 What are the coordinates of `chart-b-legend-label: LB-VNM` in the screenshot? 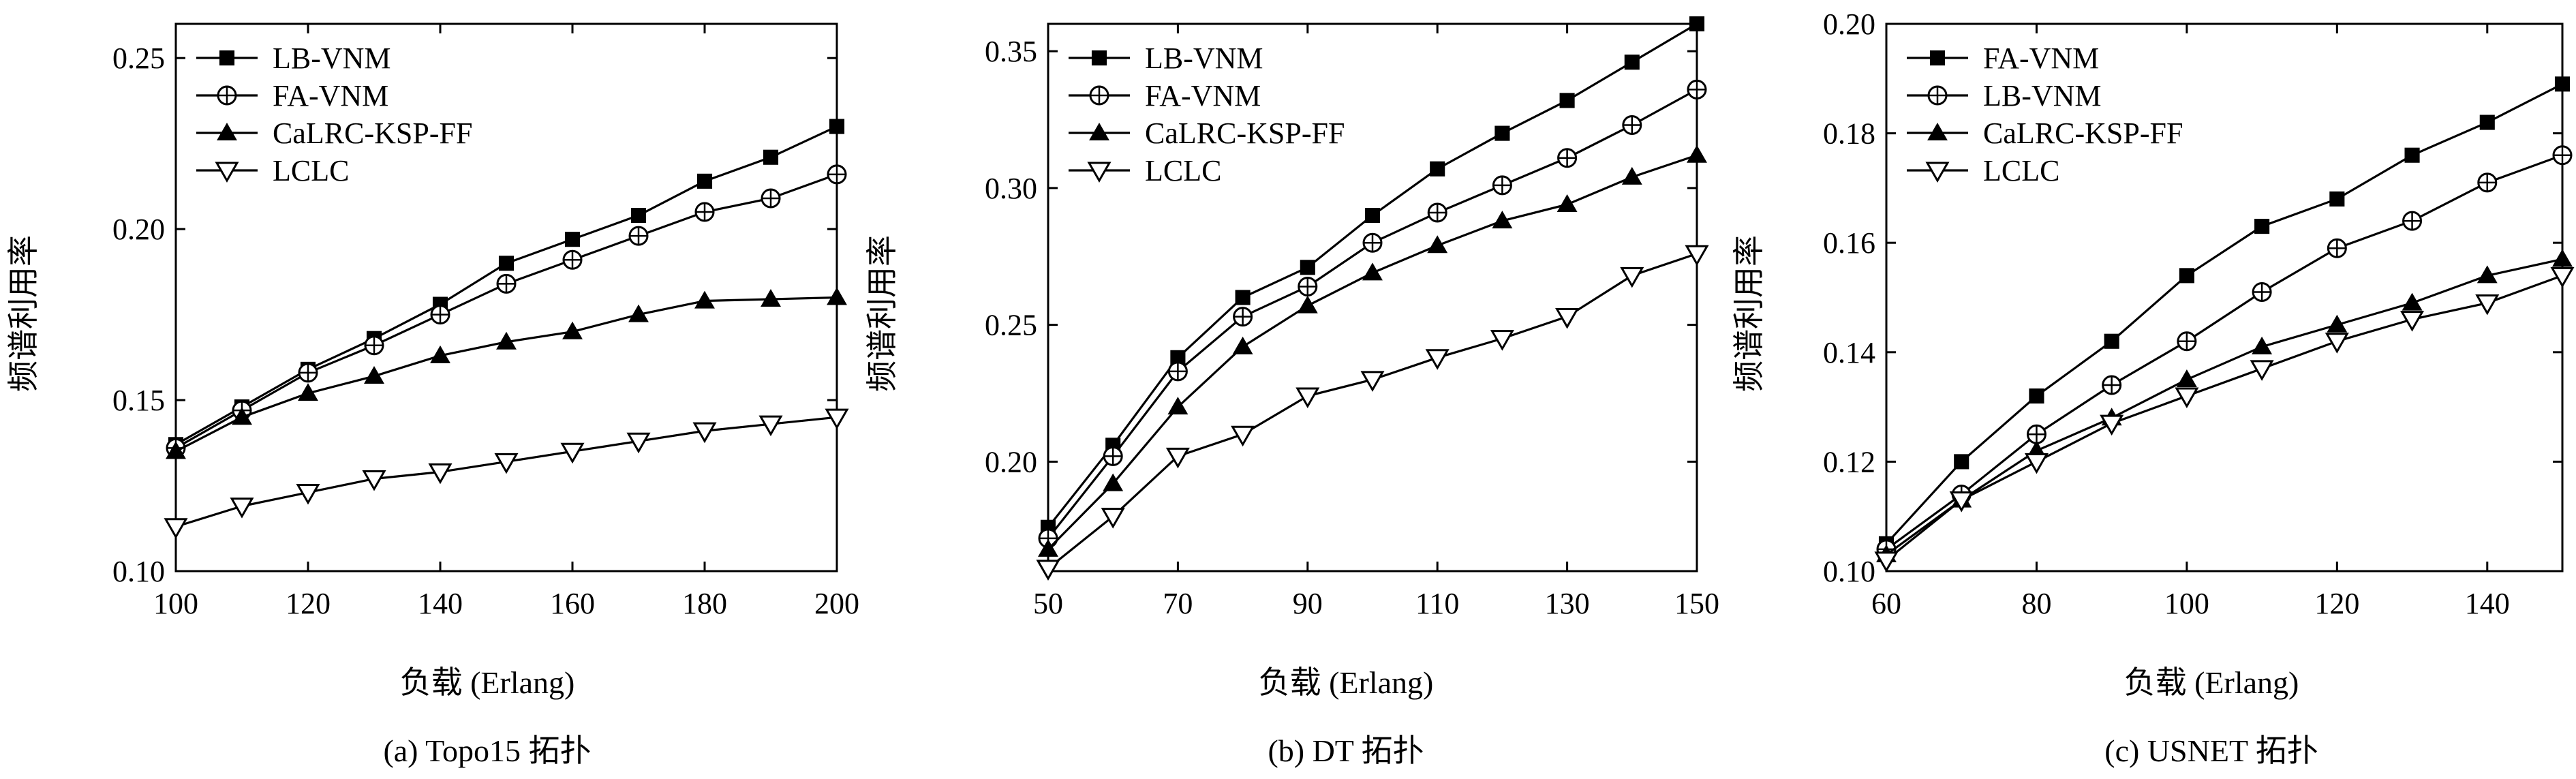 It's located at (1204, 59).